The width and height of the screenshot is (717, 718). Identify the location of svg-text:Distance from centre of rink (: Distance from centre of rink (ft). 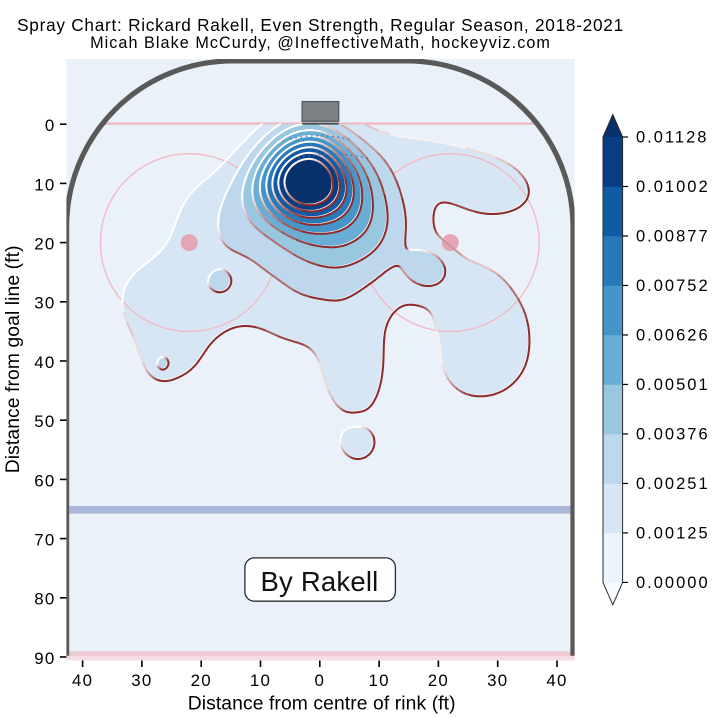
(322, 704).